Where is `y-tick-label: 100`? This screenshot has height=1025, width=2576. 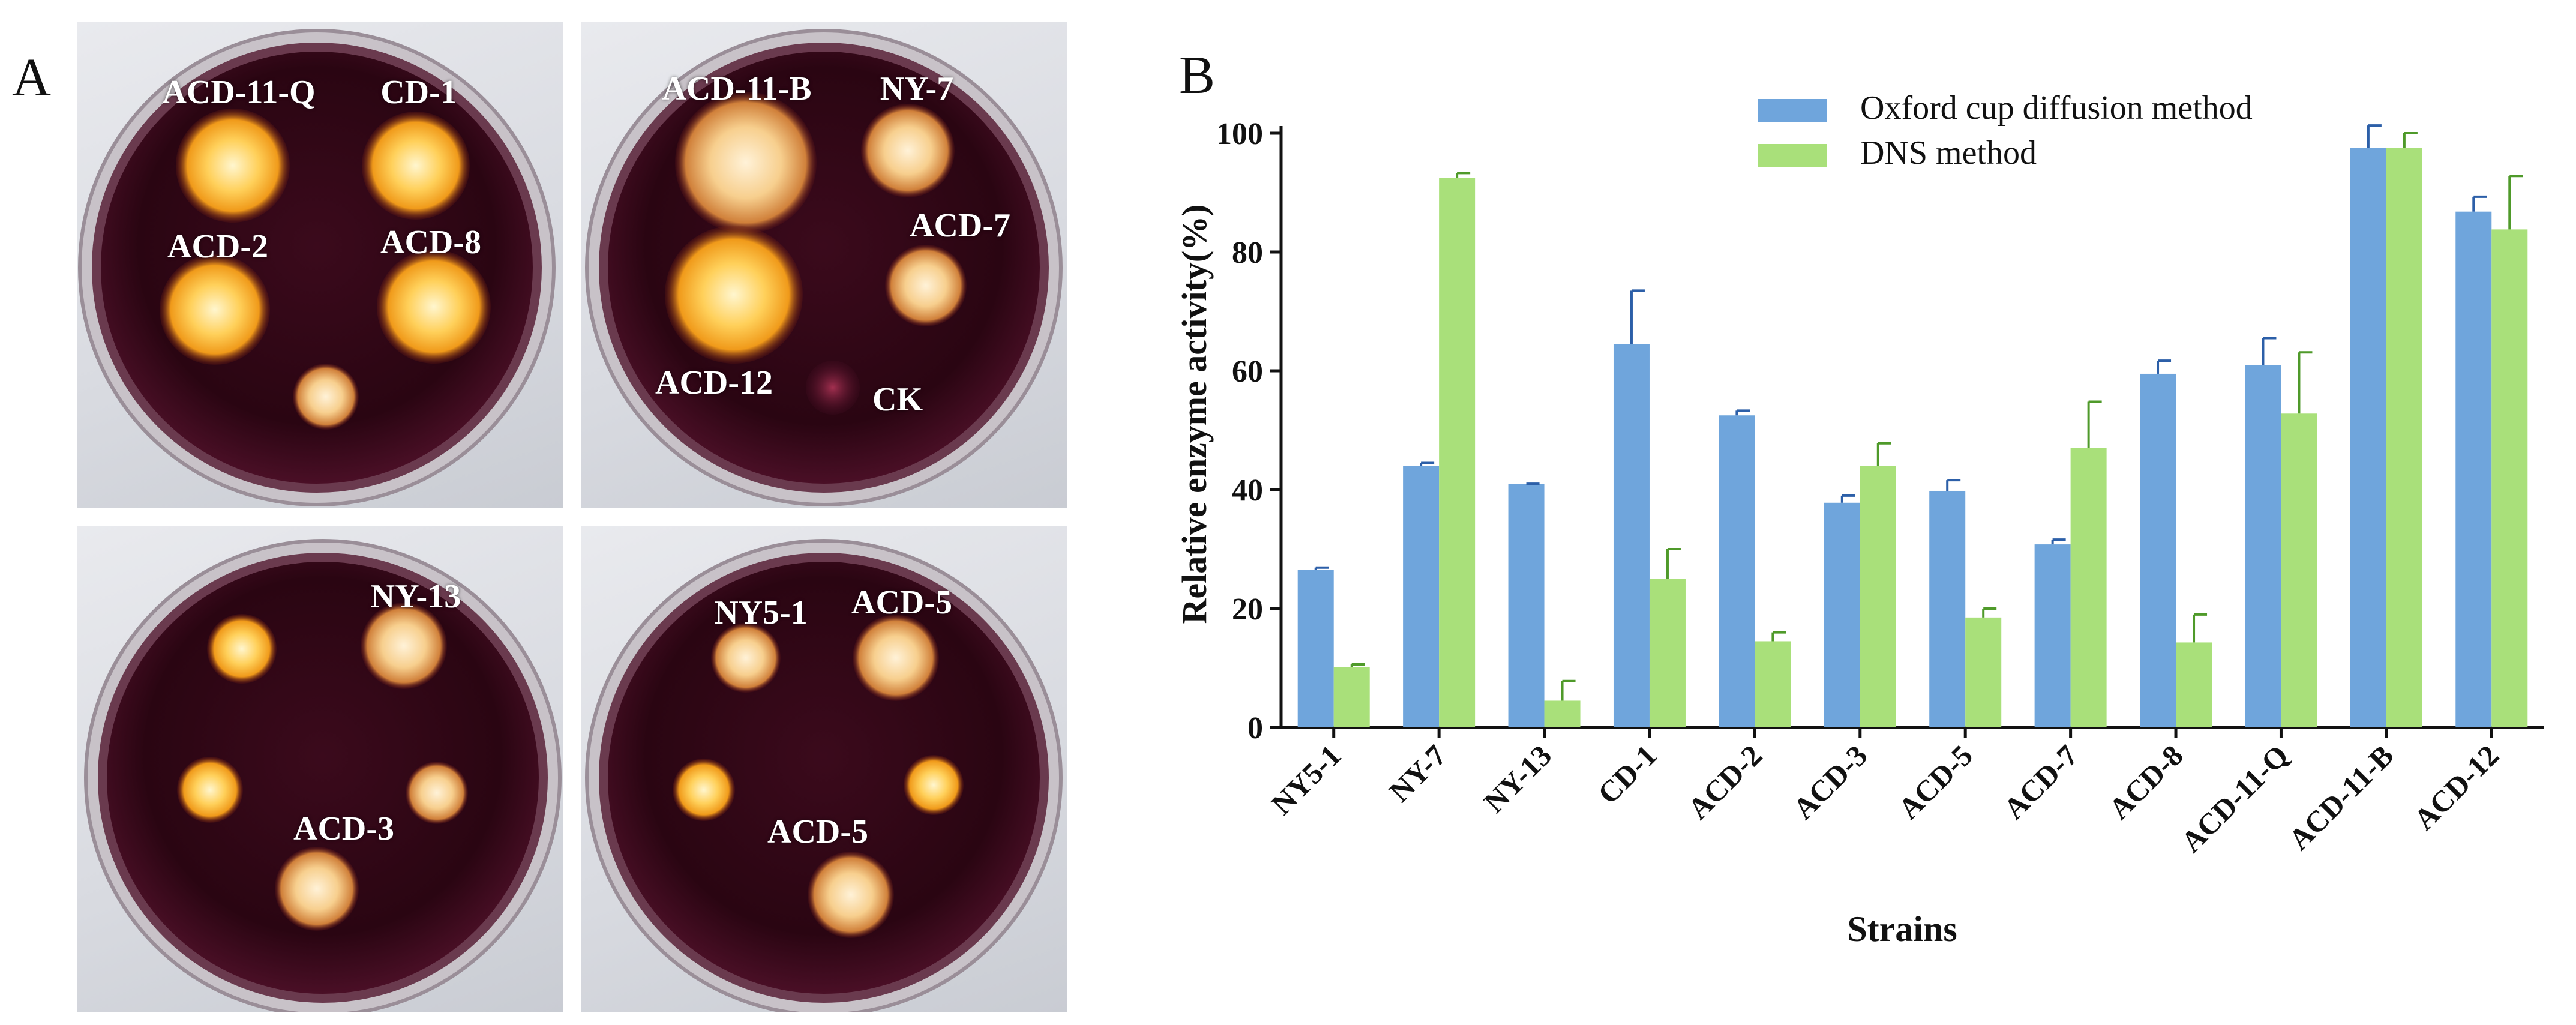 y-tick-label: 100 is located at coordinates (1239, 134).